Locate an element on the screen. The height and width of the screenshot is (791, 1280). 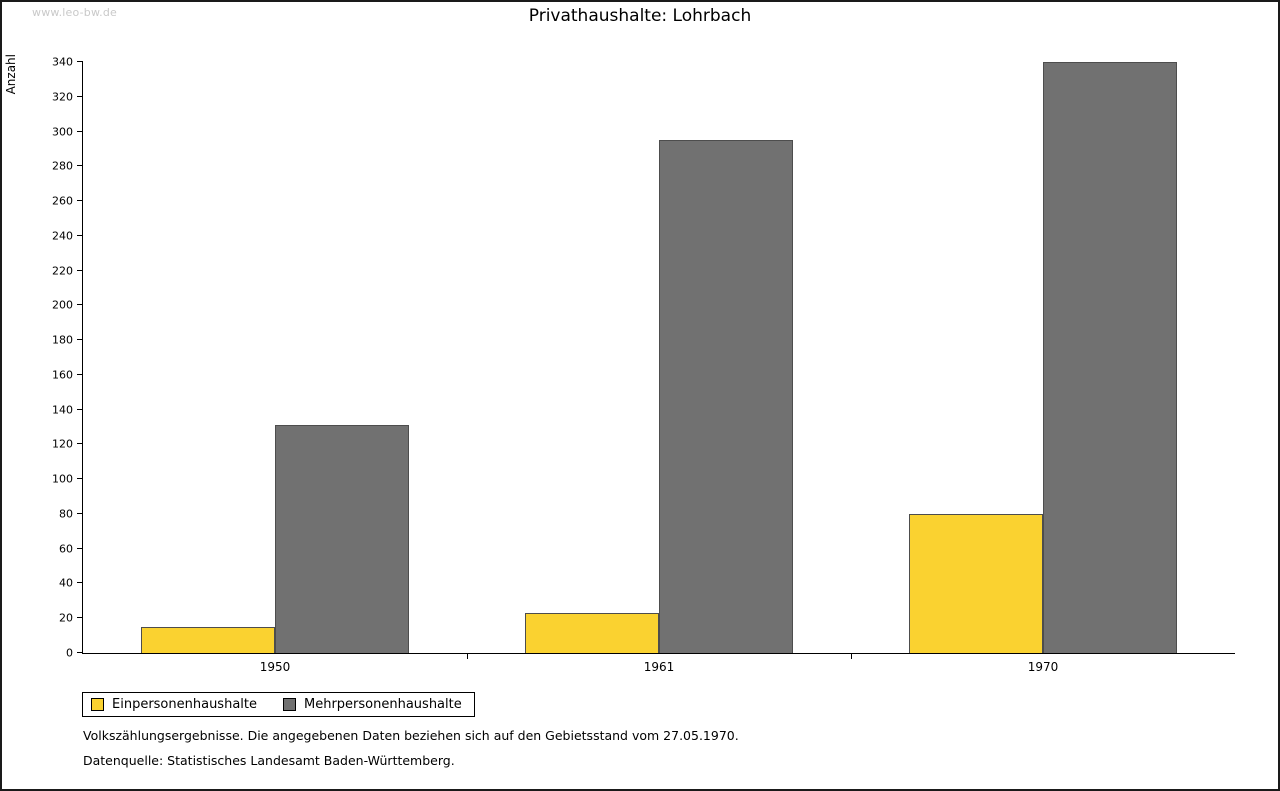
y-tick-label: 240 is located at coordinates (62, 236).